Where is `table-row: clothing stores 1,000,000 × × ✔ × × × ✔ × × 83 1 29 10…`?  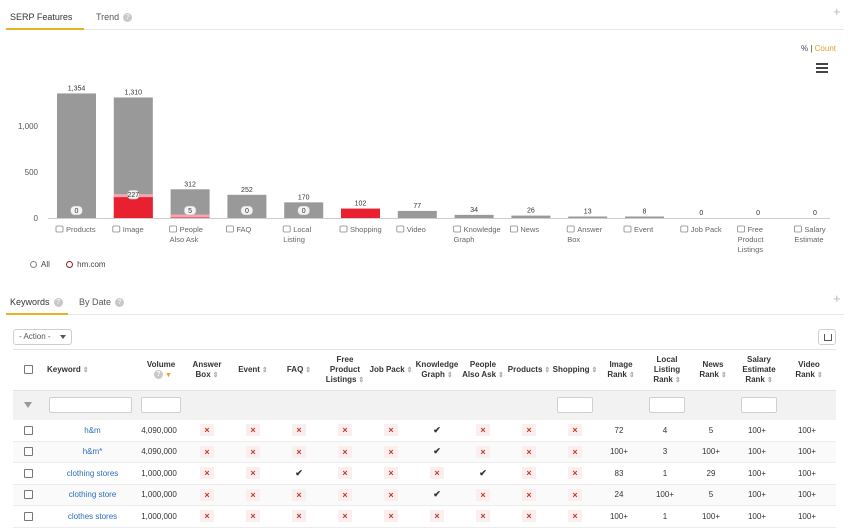 table-row: clothing stores 1,000,000 × × ✔ × × × ✔ × × 83 1 29 10… is located at coordinates (424, 473).